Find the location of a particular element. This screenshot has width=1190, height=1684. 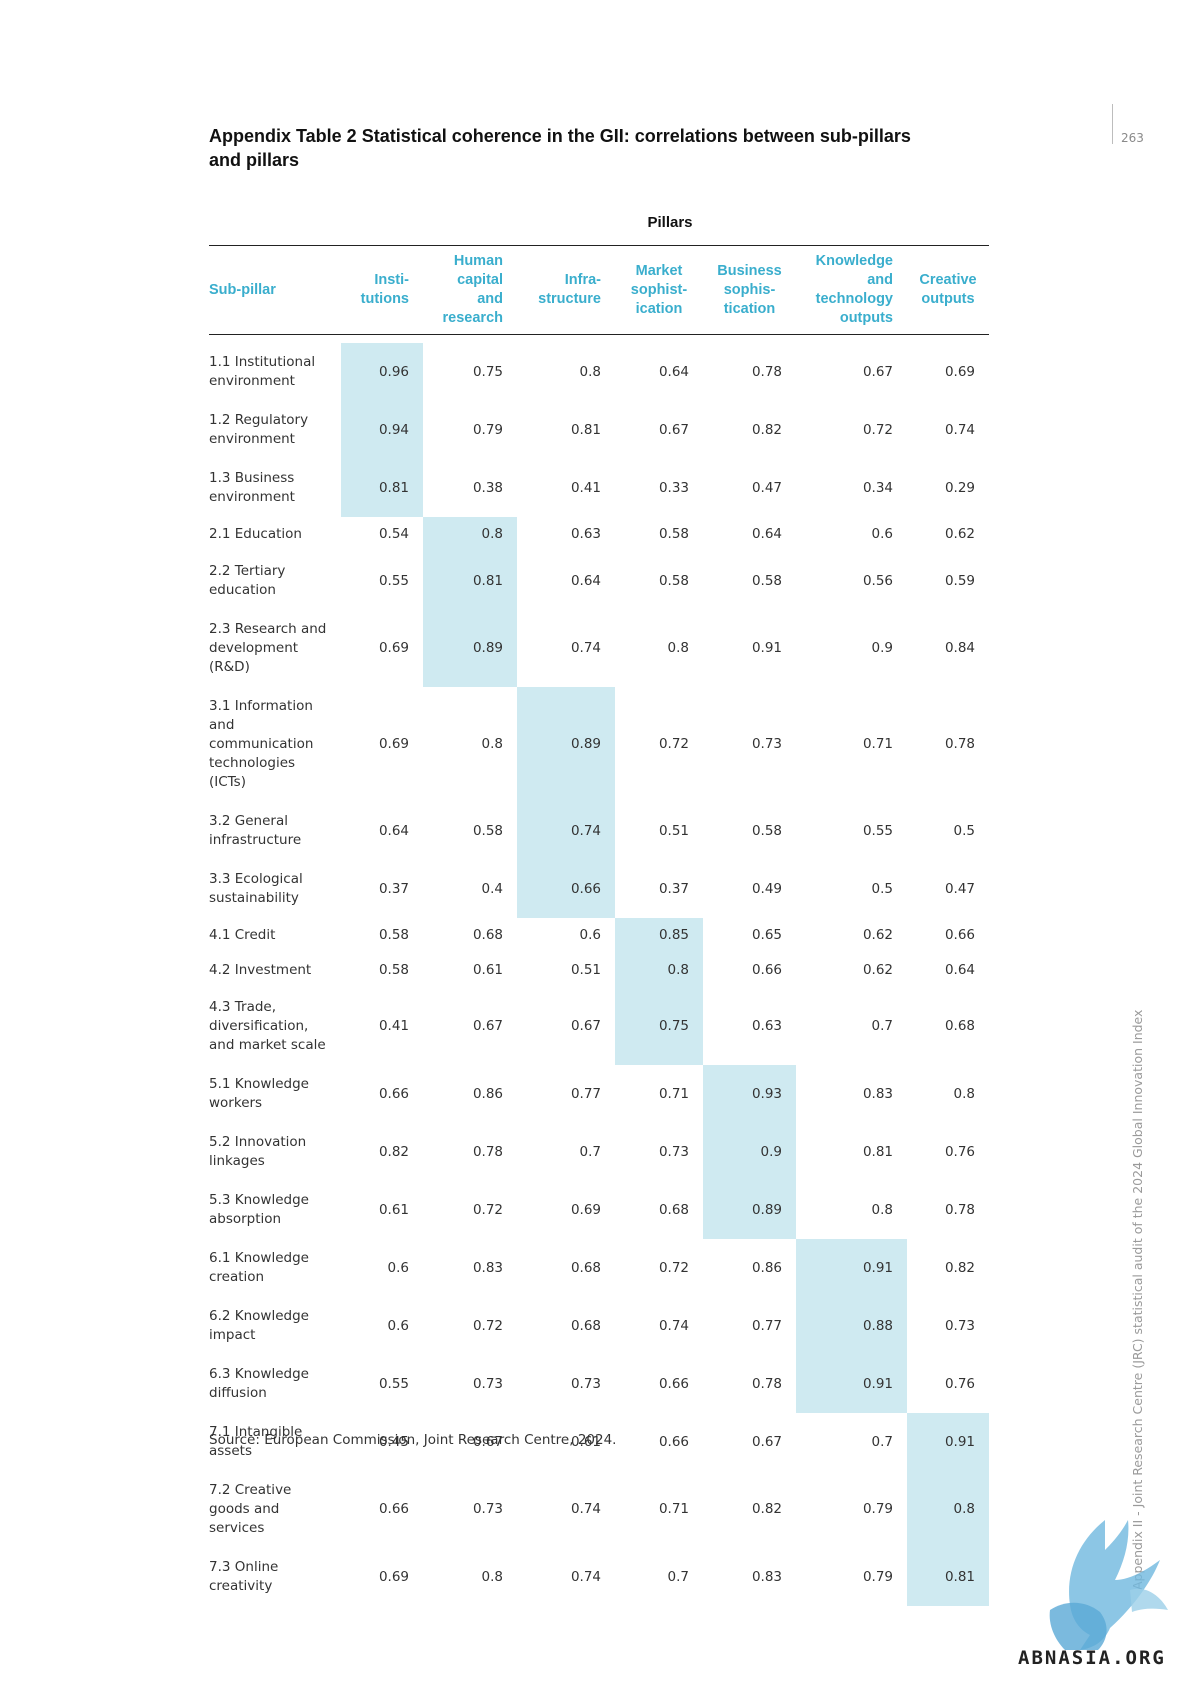

correlation-cell: 0.93 is located at coordinates (749, 1094).